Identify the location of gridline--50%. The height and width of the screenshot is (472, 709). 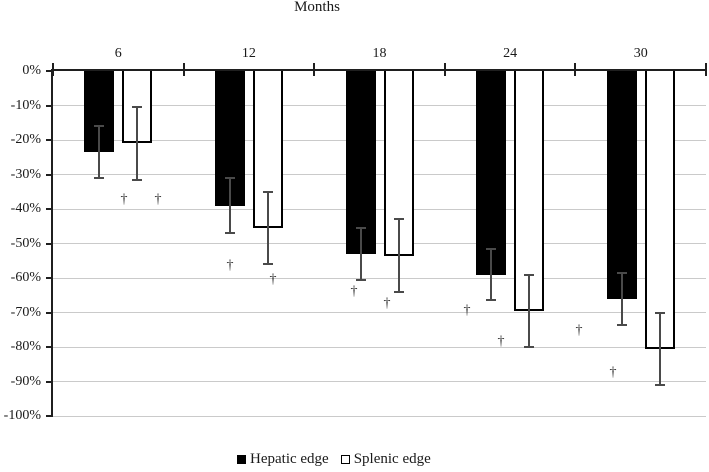
(379, 243).